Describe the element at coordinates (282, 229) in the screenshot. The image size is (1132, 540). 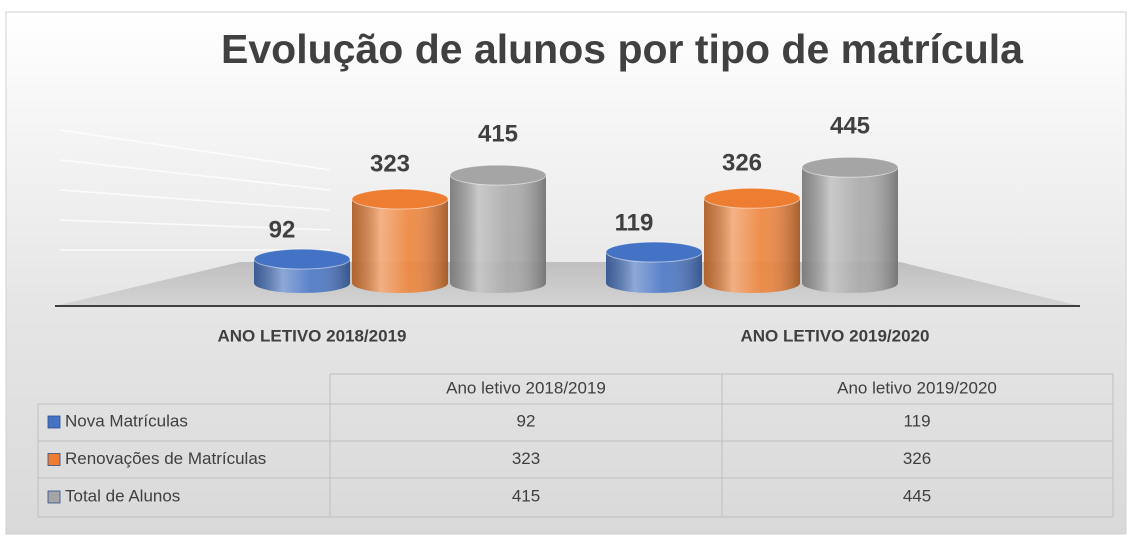
I see `data-label: 92` at that location.